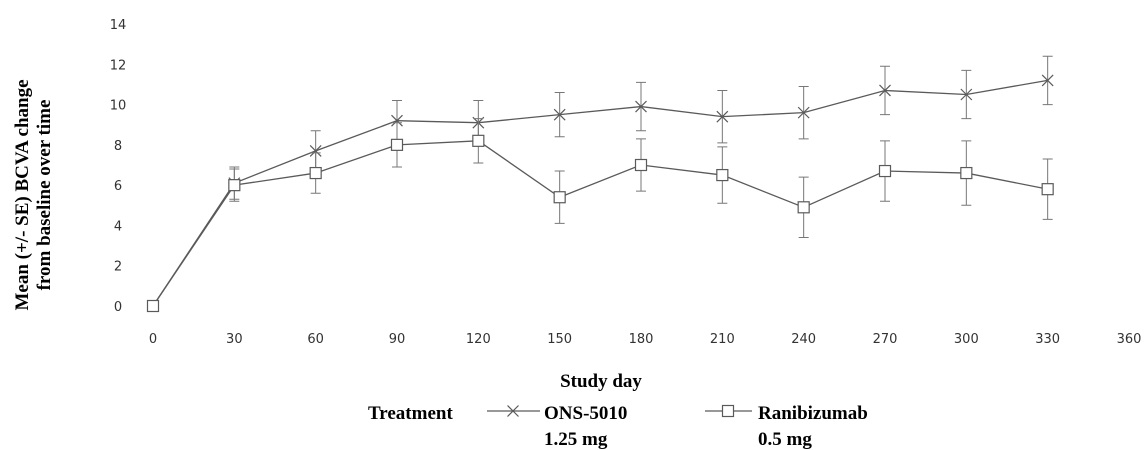  I want to click on legend-dose-ranibizumab: 0.5 mg, so click(785, 439).